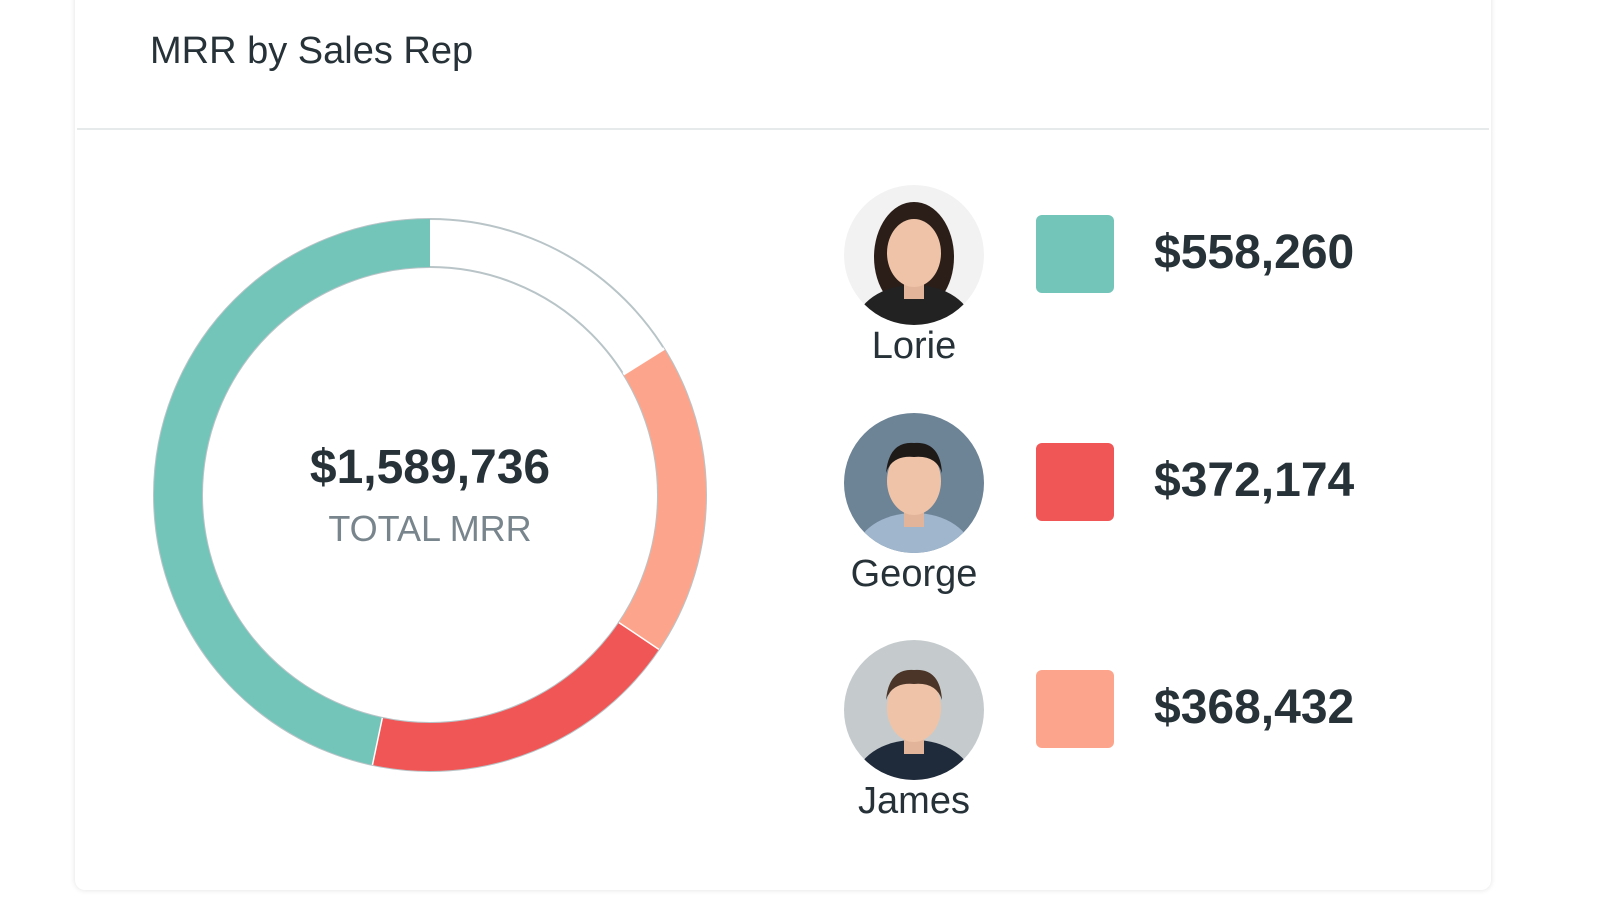 This screenshot has height=900, width=1600. I want to click on donut-segment-george, so click(516, 696).